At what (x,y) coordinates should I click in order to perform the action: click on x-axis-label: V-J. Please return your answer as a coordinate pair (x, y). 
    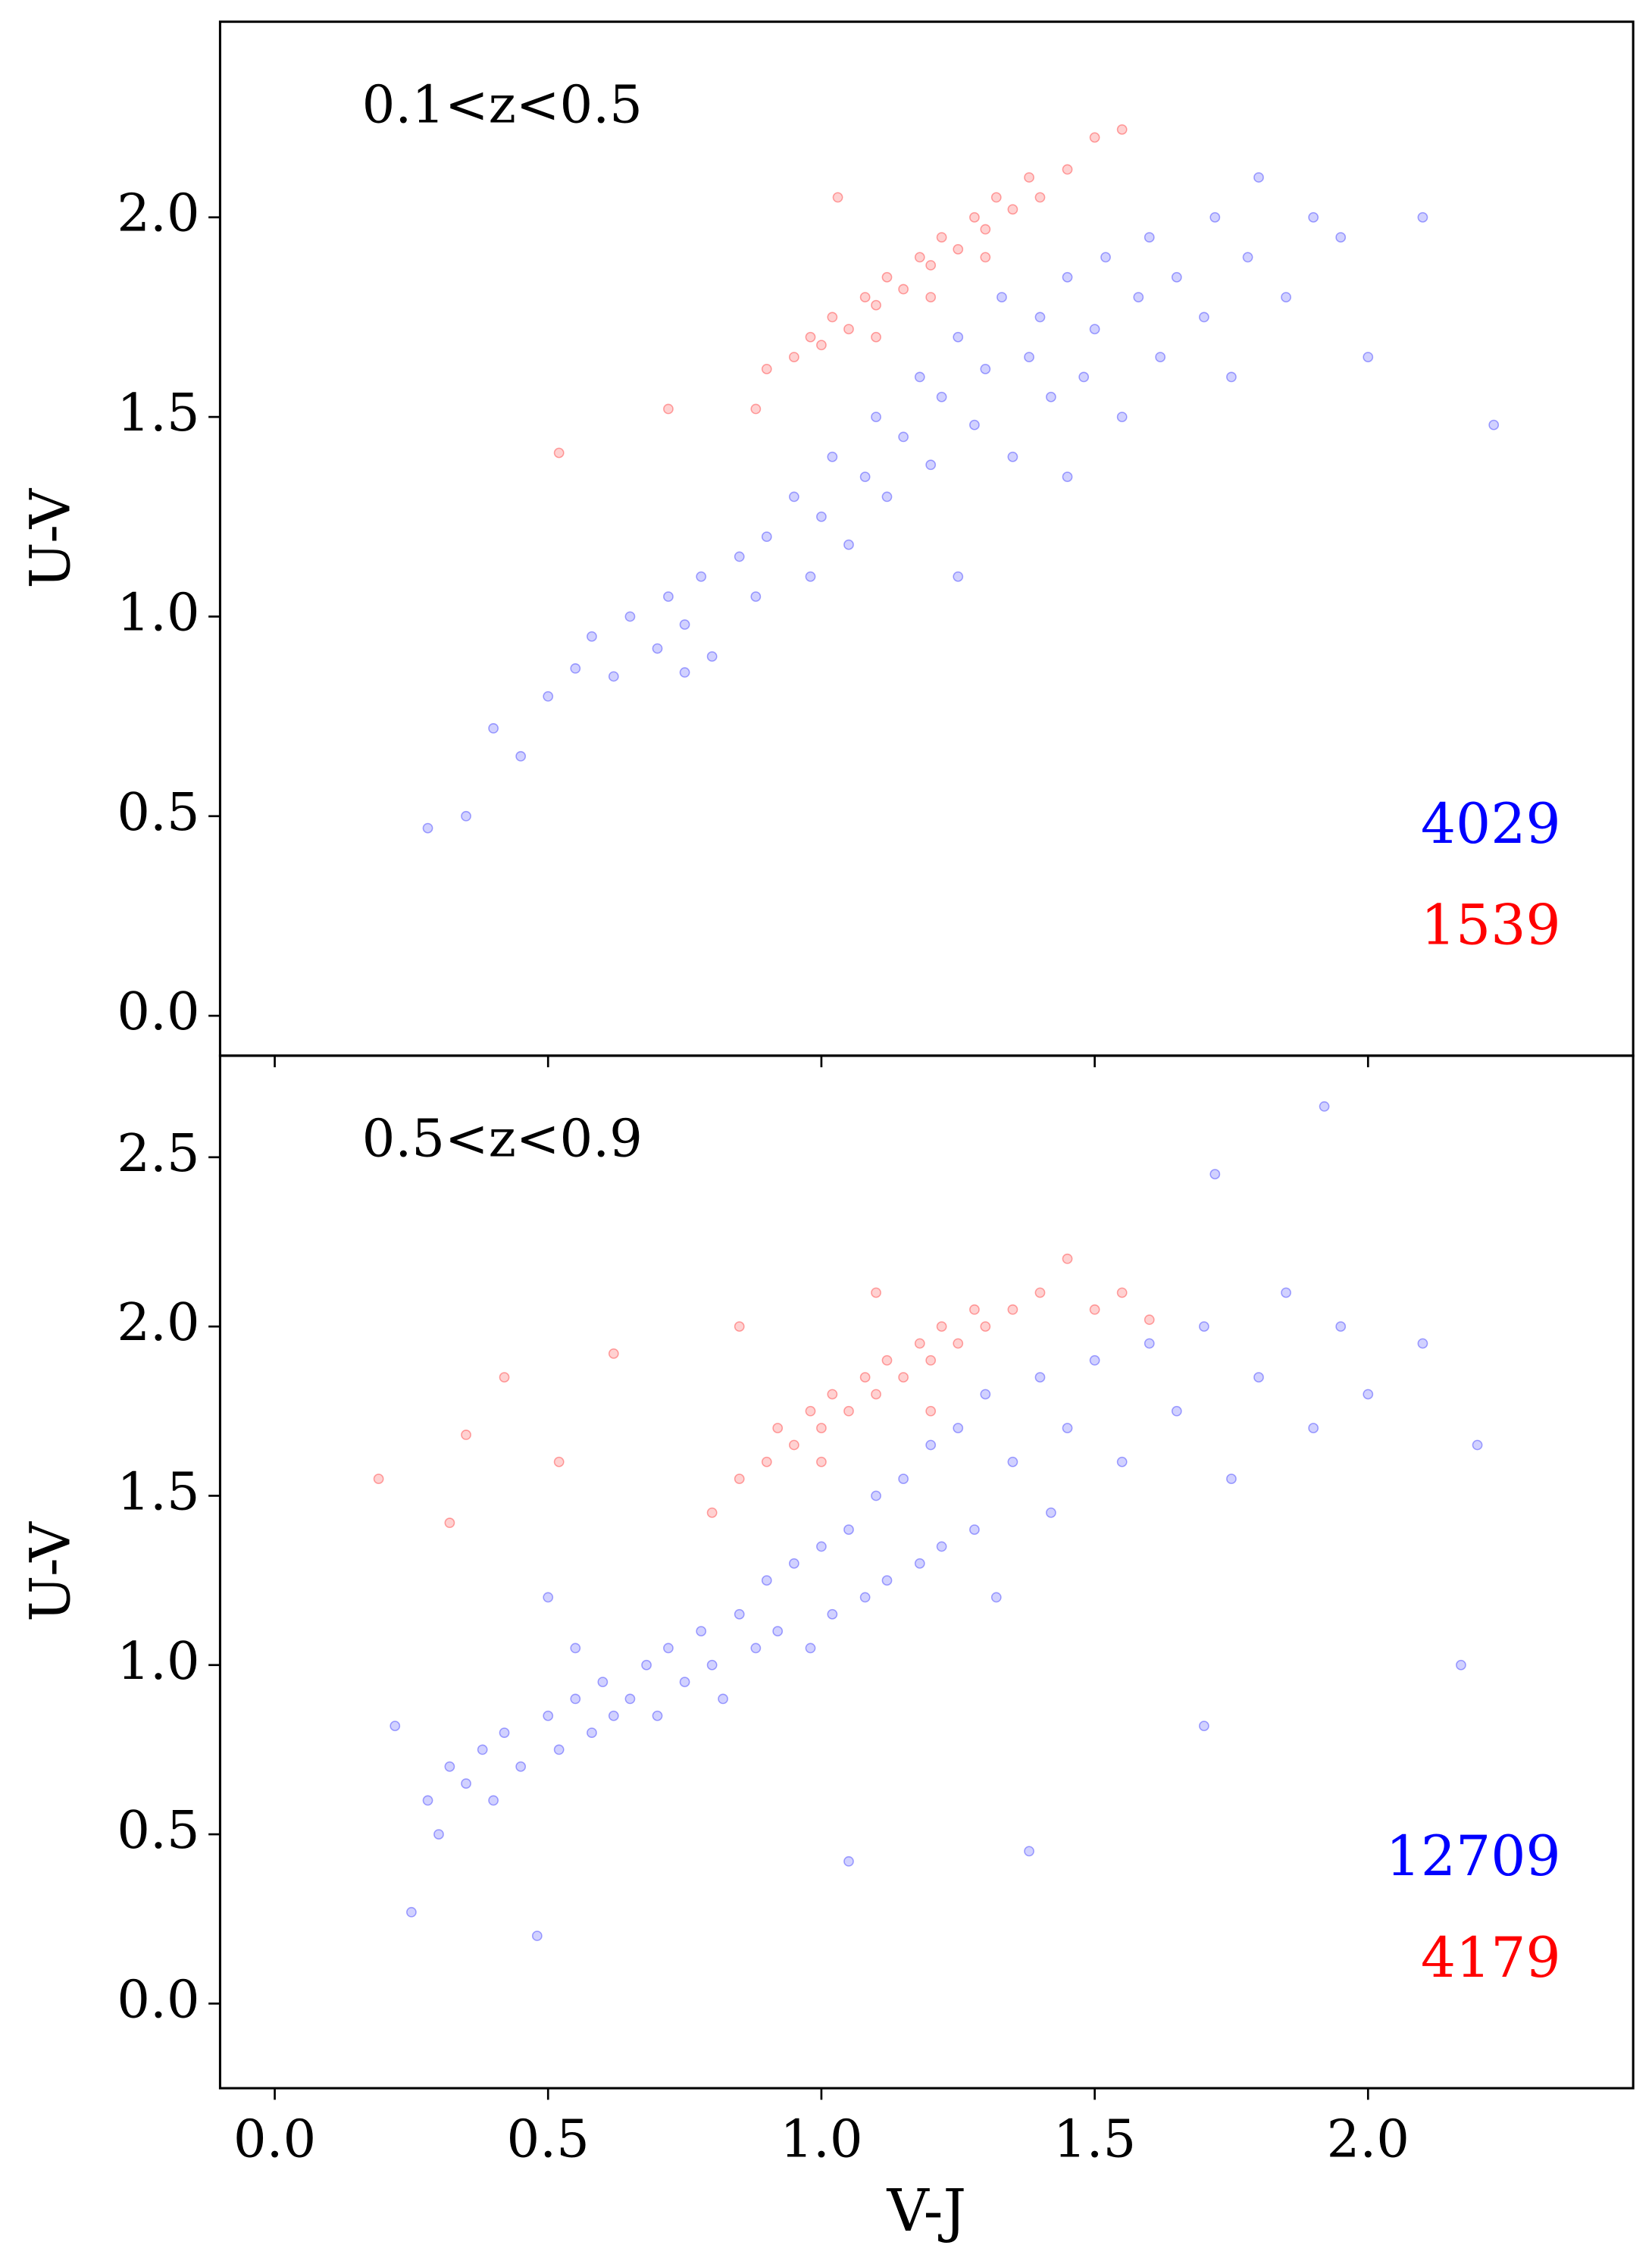
    Looking at the image, I should click on (926, 2211).